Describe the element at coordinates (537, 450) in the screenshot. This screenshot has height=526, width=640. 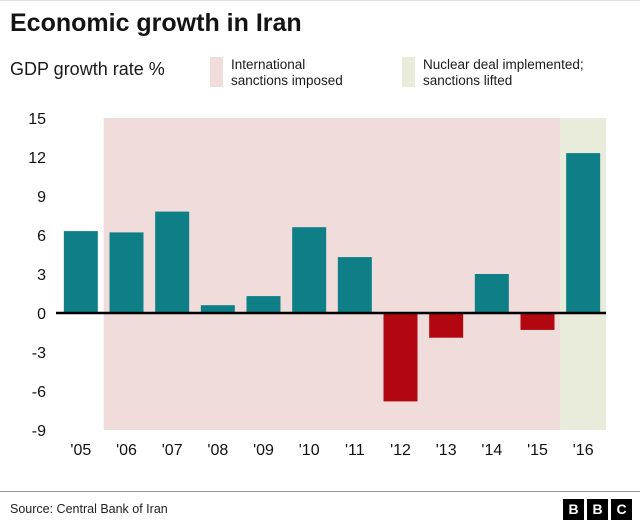
I see `x-tick-label: '15` at that location.